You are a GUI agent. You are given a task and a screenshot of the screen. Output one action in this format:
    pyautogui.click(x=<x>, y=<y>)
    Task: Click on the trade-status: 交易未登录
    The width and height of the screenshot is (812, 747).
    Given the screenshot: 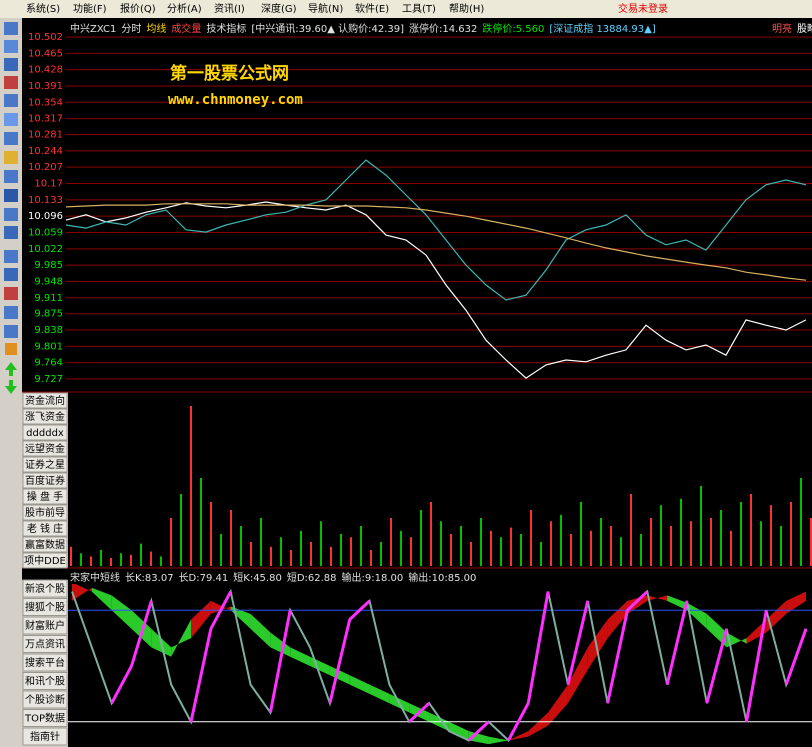 What is the action you would take?
    pyautogui.click(x=643, y=8)
    